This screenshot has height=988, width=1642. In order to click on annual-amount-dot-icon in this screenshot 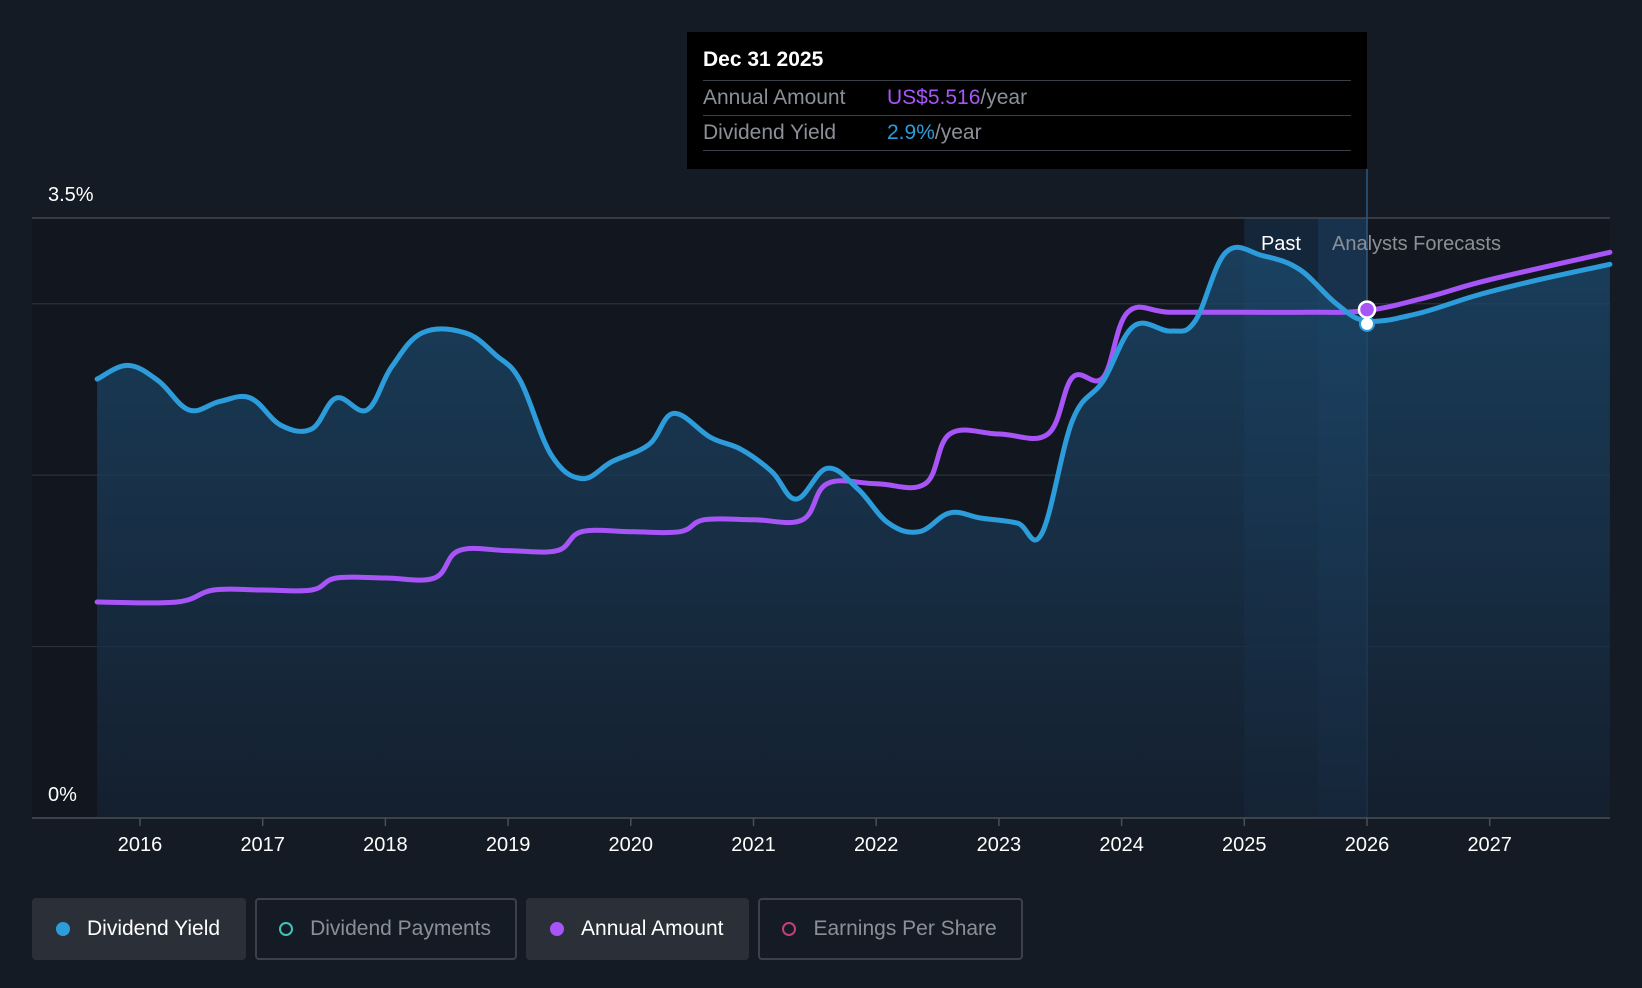, I will do `click(557, 929)`.